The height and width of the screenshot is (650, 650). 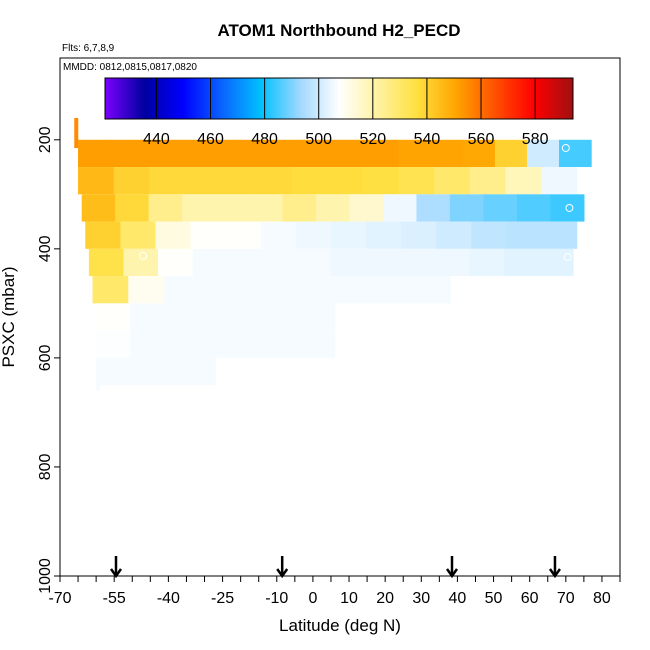 What do you see at coordinates (312, 598) in the screenshot?
I see `x-tick-label: 0` at bounding box center [312, 598].